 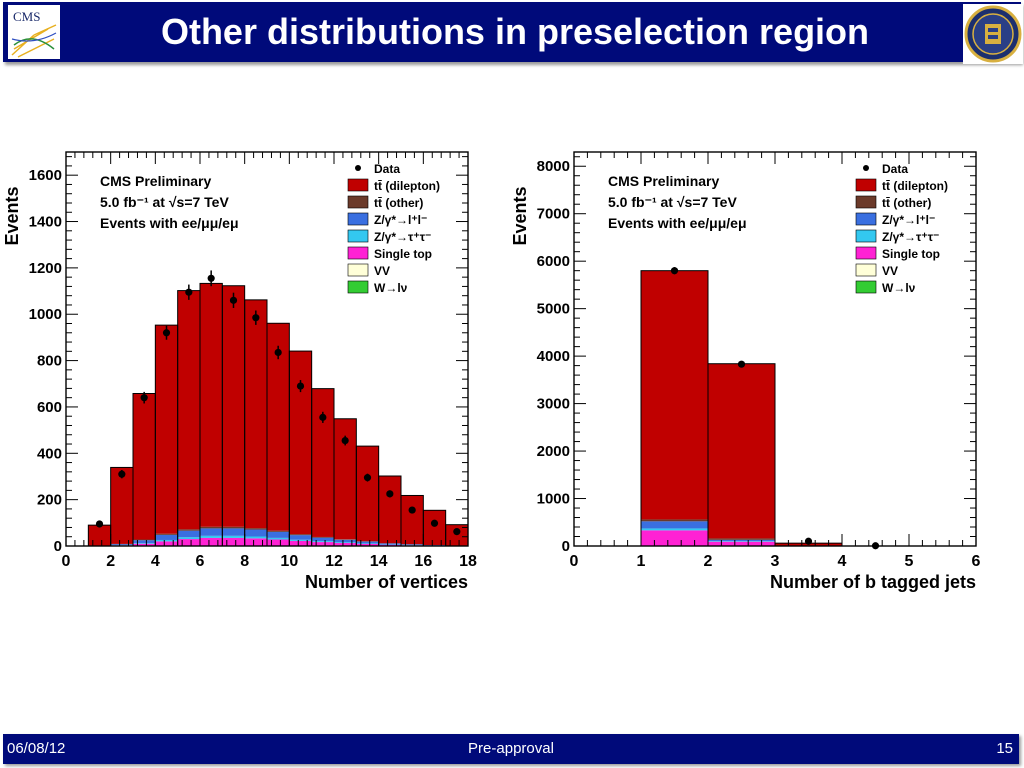 What do you see at coordinates (911, 254) in the screenshot?
I see `legend-label: Single top` at bounding box center [911, 254].